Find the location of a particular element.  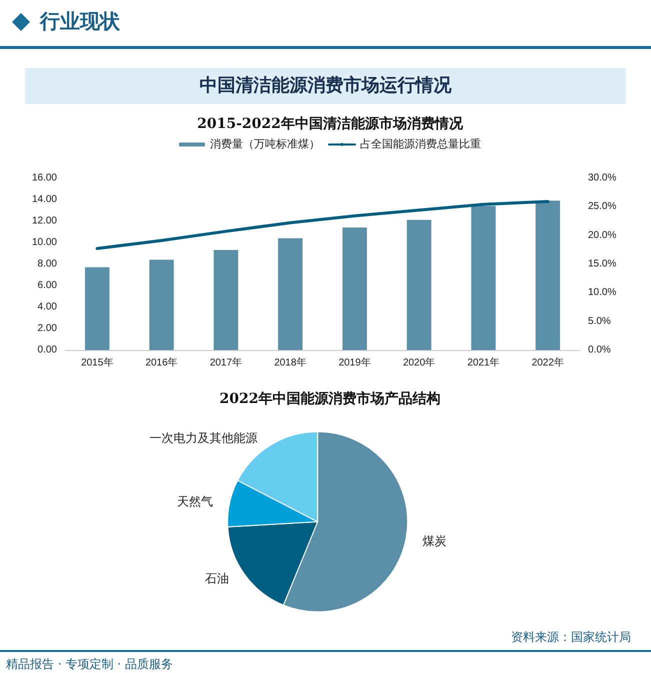

legend-label: 消费量（万吨标准煤） is located at coordinates (265, 144).